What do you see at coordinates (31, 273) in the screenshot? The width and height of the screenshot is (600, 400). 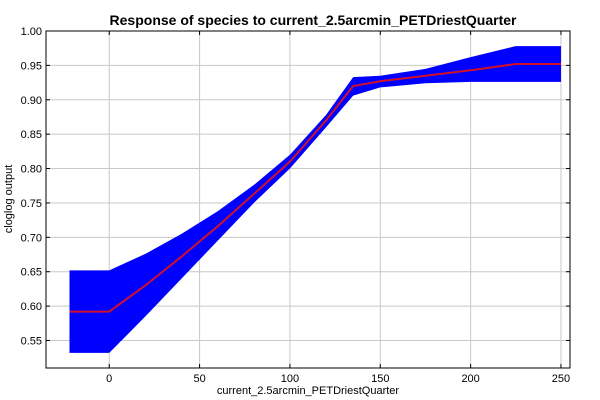 I see `y-tick-label: 0.65` at bounding box center [31, 273].